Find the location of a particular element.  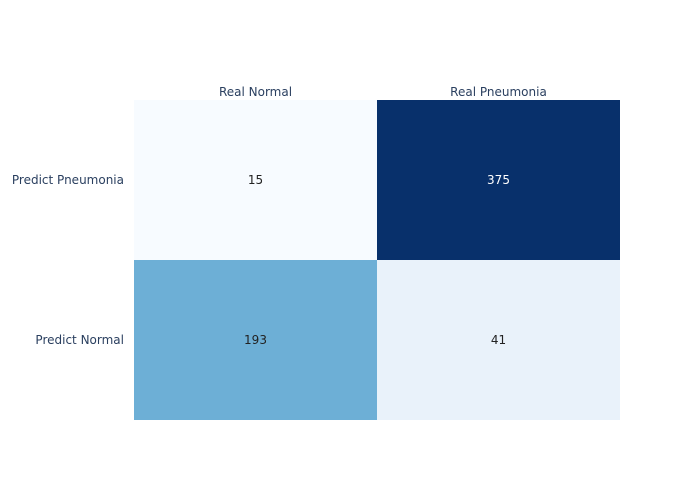

x-tick-label: Real Normal is located at coordinates (255, 92).